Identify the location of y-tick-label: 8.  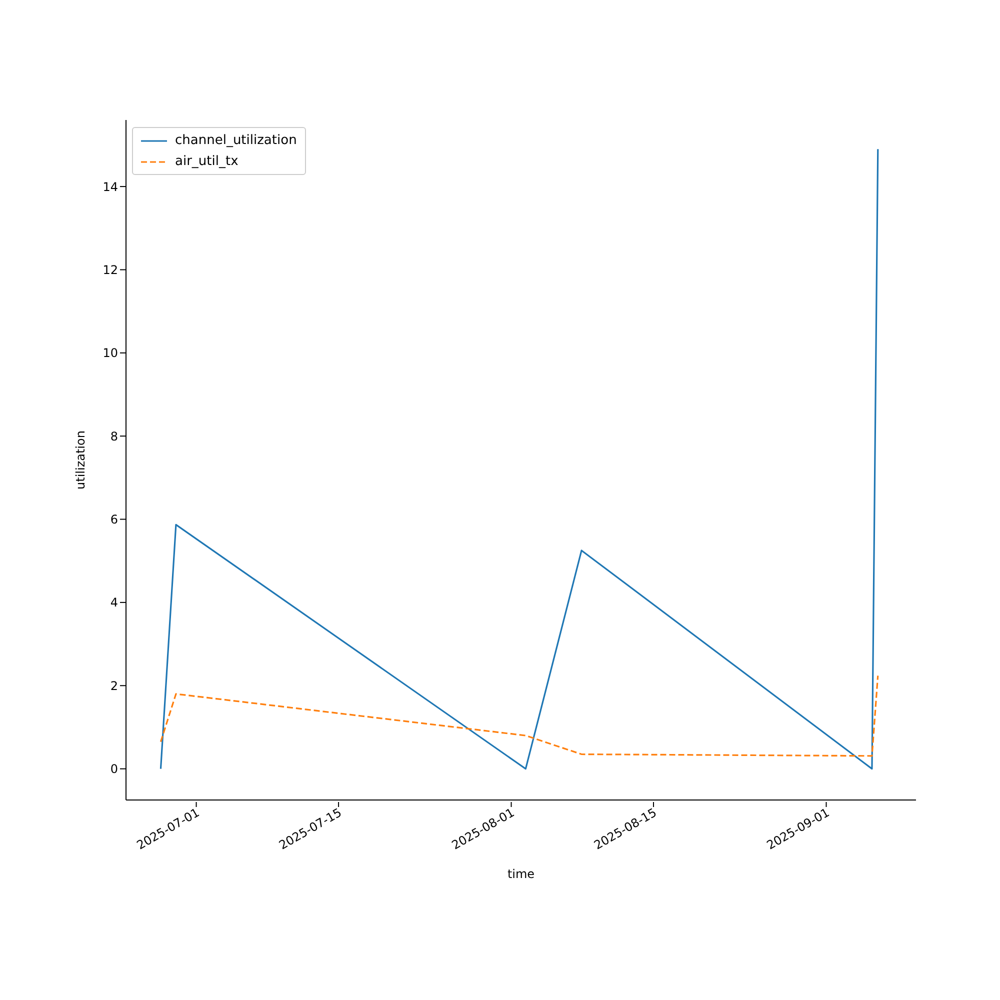
(114, 436).